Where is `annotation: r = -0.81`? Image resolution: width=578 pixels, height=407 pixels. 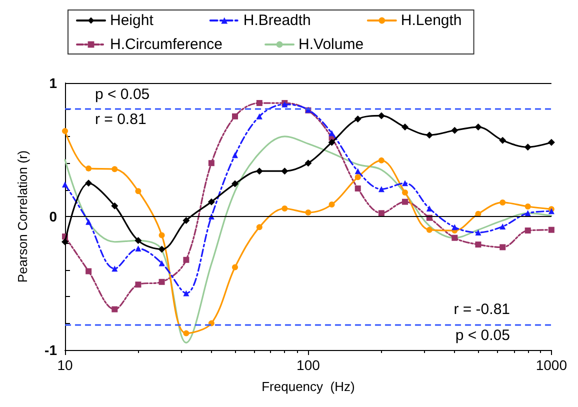
annotation: r = -0.81 is located at coordinates (482, 309).